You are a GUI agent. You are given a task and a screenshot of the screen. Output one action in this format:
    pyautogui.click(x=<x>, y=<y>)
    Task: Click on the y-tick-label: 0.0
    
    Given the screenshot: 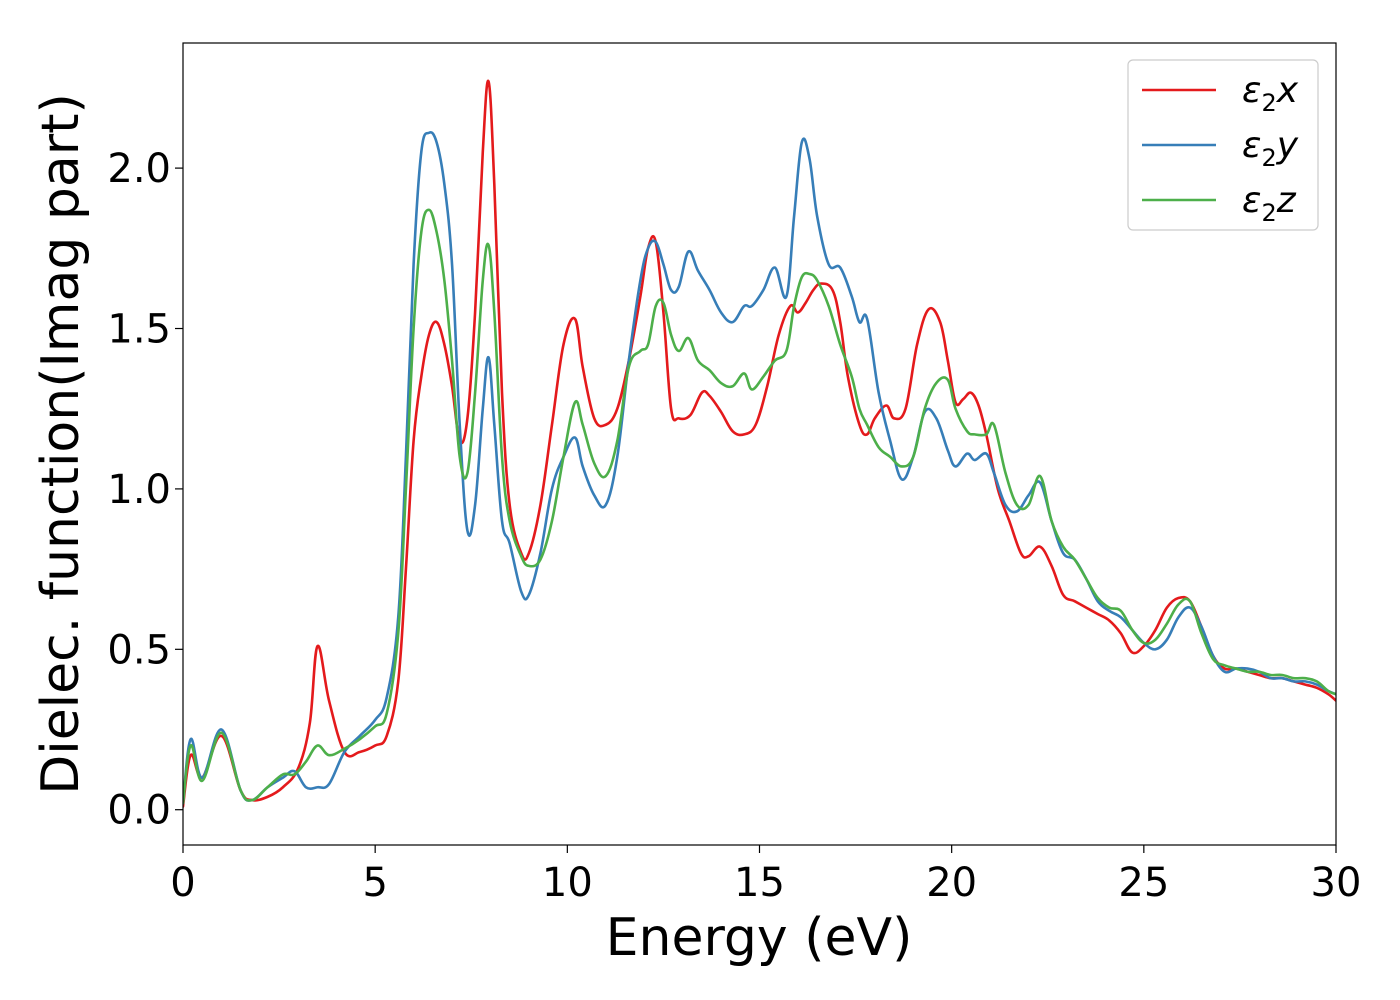 What is the action you would take?
    pyautogui.click(x=139, y=811)
    